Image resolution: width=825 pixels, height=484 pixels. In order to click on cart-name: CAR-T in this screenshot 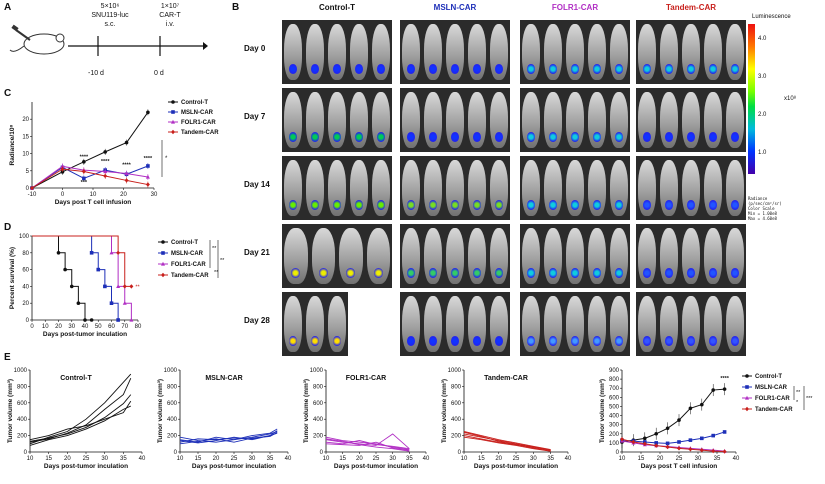, I will do `click(170, 15)`.